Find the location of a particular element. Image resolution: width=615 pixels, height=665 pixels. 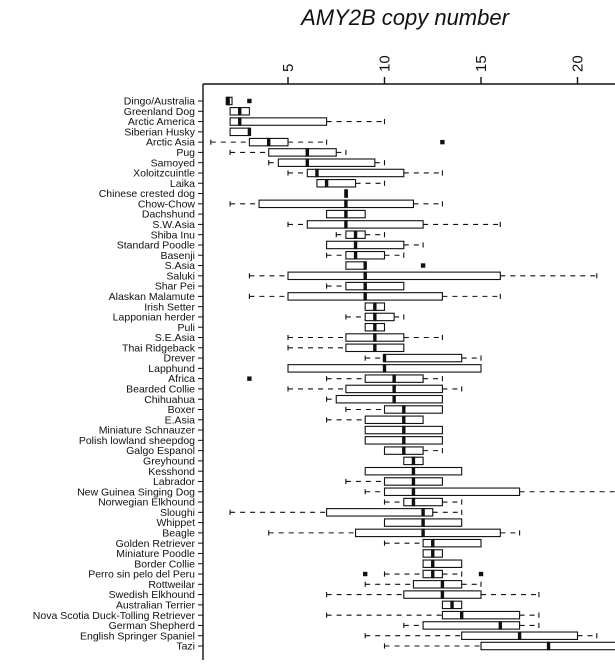

x-tick-label: 10 is located at coordinates (385, 63).